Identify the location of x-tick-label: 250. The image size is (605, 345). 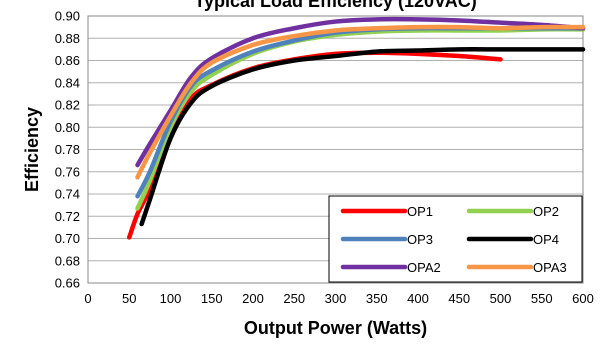
(294, 298).